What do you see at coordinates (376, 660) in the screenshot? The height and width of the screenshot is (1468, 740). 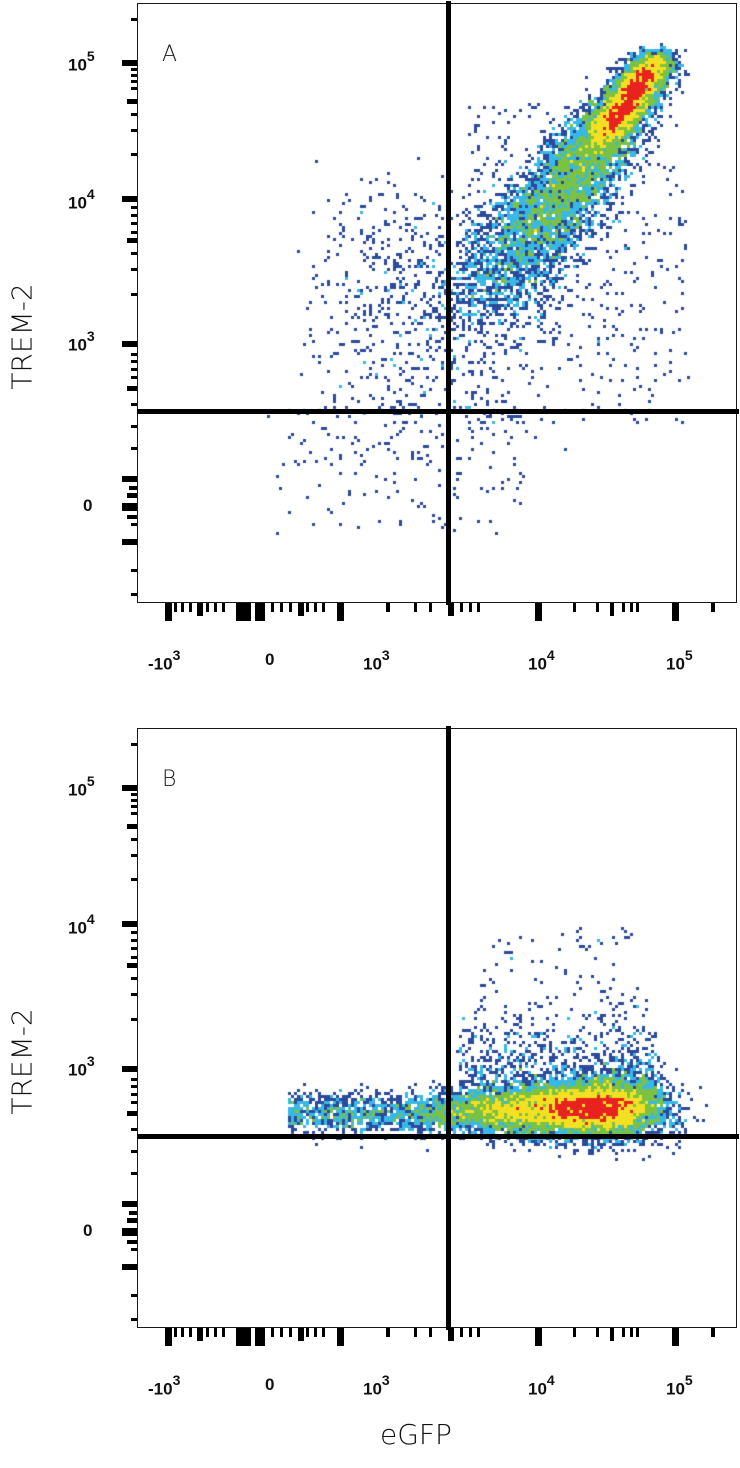 I see `x-tick-label: 10³` at bounding box center [376, 660].